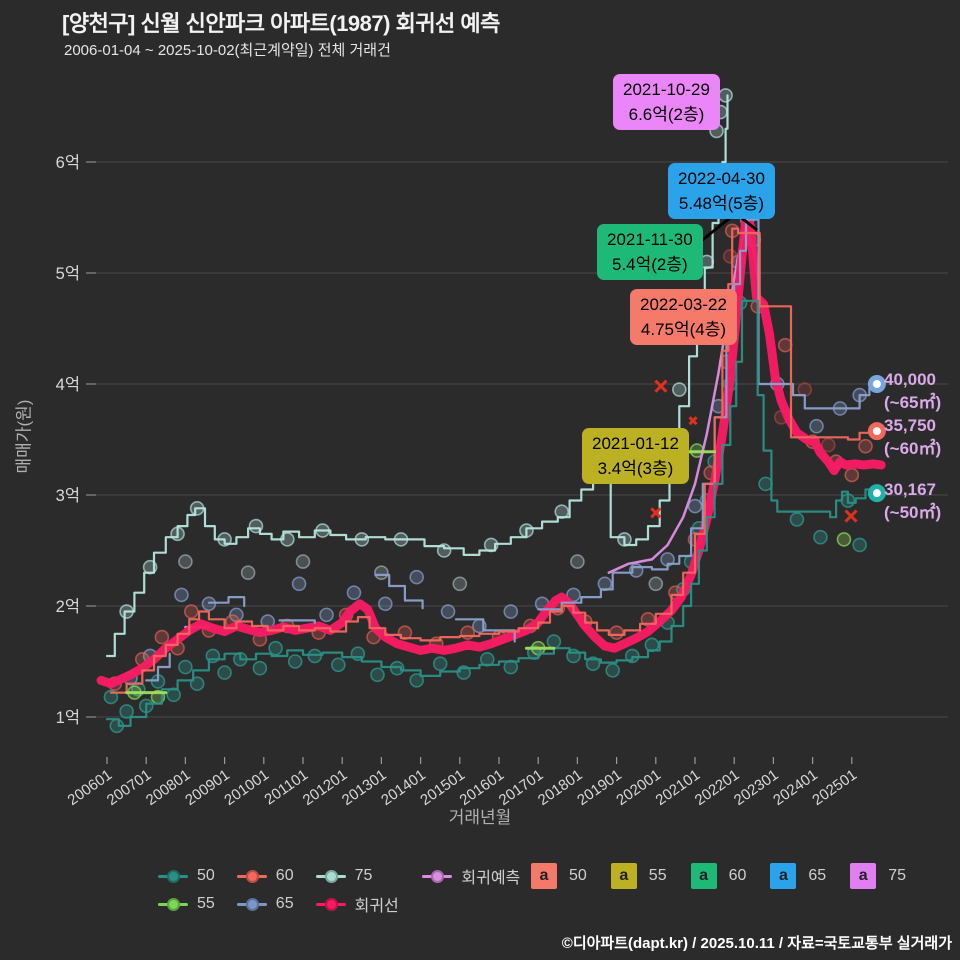  I want to click on annotation-legend-row: a 50 a 55 a 60 a 65 a 75, so click(730, 876).